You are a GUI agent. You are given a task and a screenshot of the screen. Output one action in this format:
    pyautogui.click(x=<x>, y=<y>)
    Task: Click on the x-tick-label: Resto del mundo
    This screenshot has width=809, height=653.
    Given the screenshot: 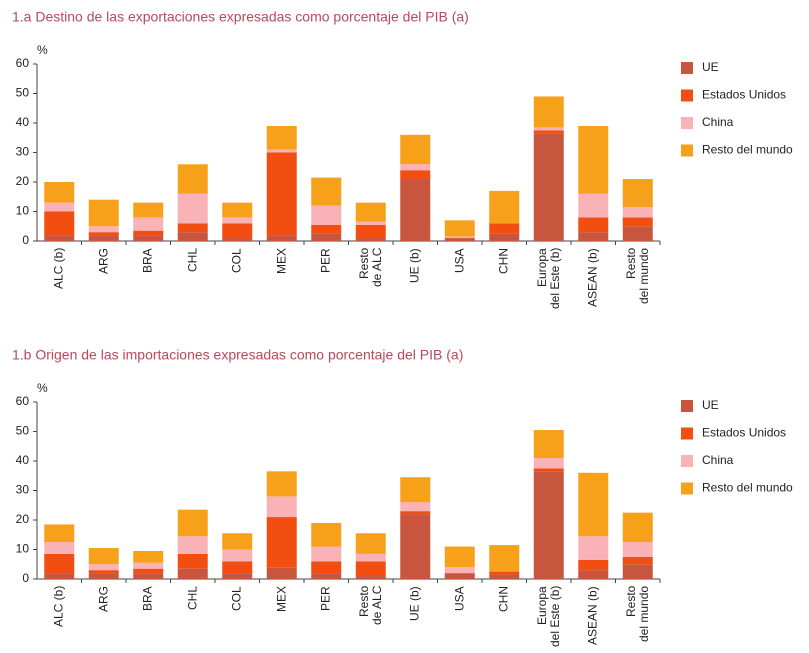 What is the action you would take?
    pyautogui.click(x=637, y=614)
    